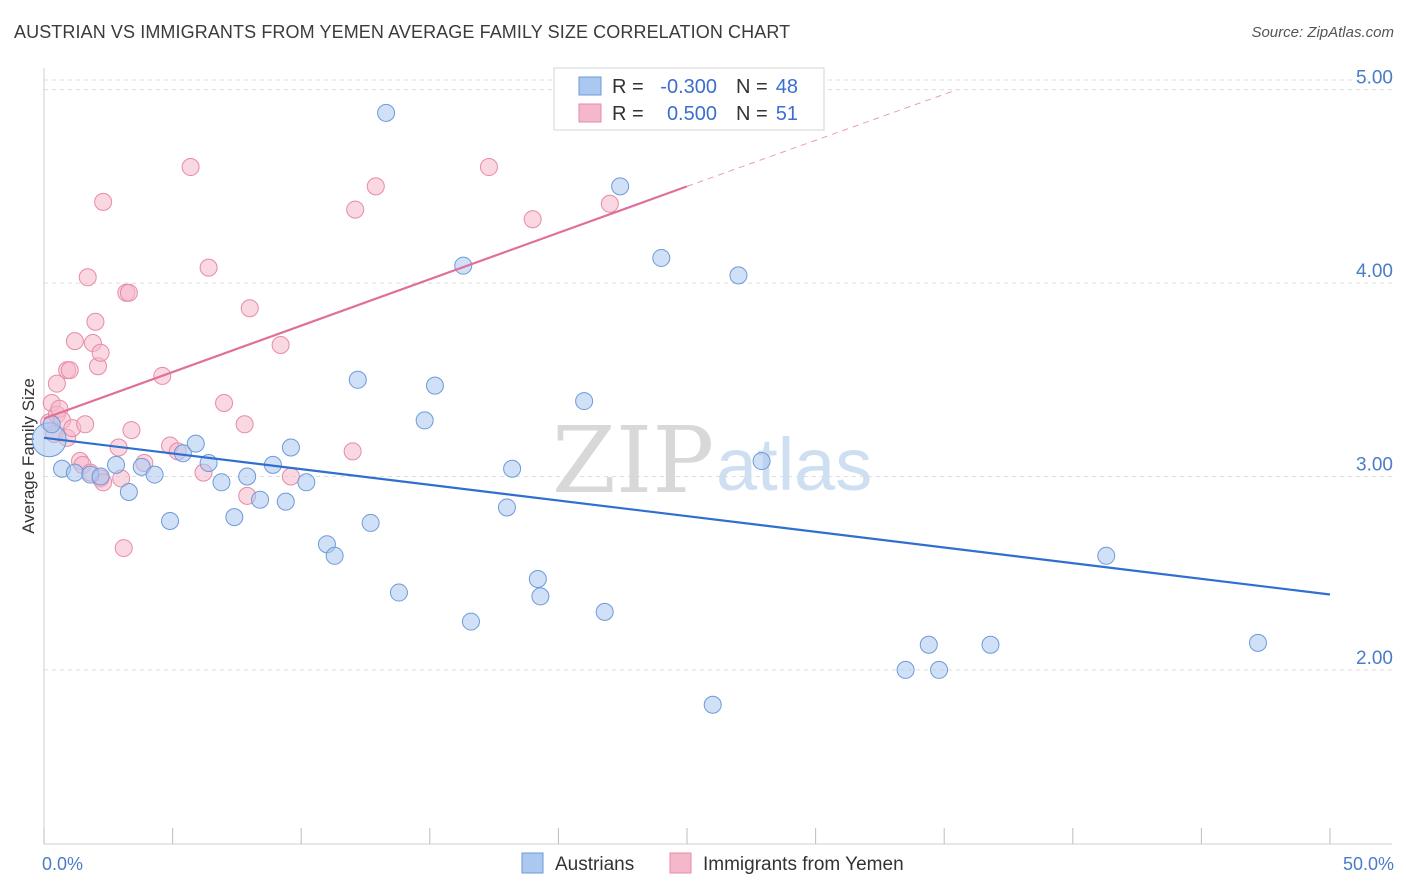 Image resolution: width=1406 pixels, height=892 pixels. I want to click on legend-label-austrians: Austrians, so click(594, 864).